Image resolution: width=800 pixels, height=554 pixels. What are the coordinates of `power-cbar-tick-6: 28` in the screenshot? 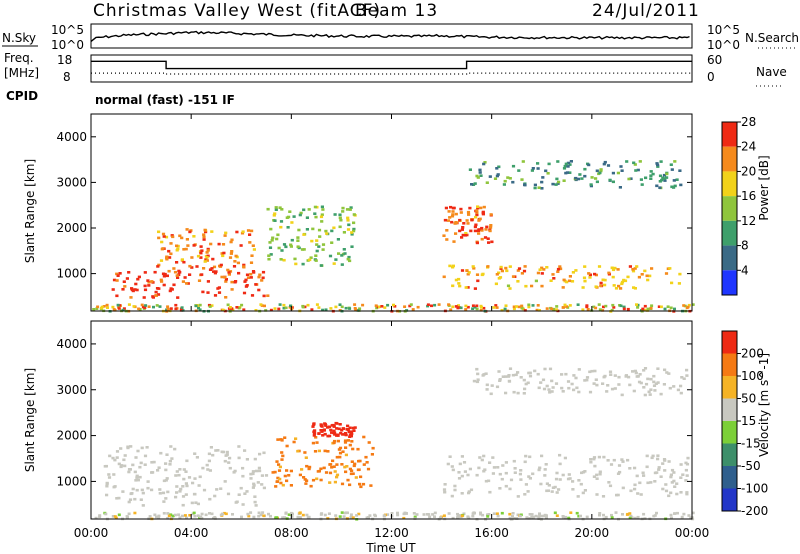 It's located at (748, 122).